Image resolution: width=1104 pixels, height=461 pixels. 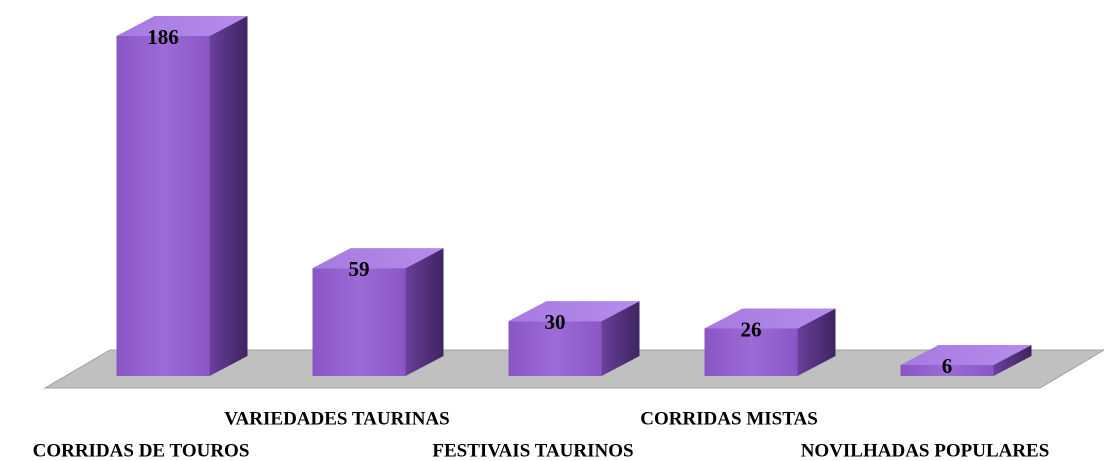 What do you see at coordinates (729, 418) in the screenshot?
I see `x-tick-label: CORRIDAS MISTAS` at bounding box center [729, 418].